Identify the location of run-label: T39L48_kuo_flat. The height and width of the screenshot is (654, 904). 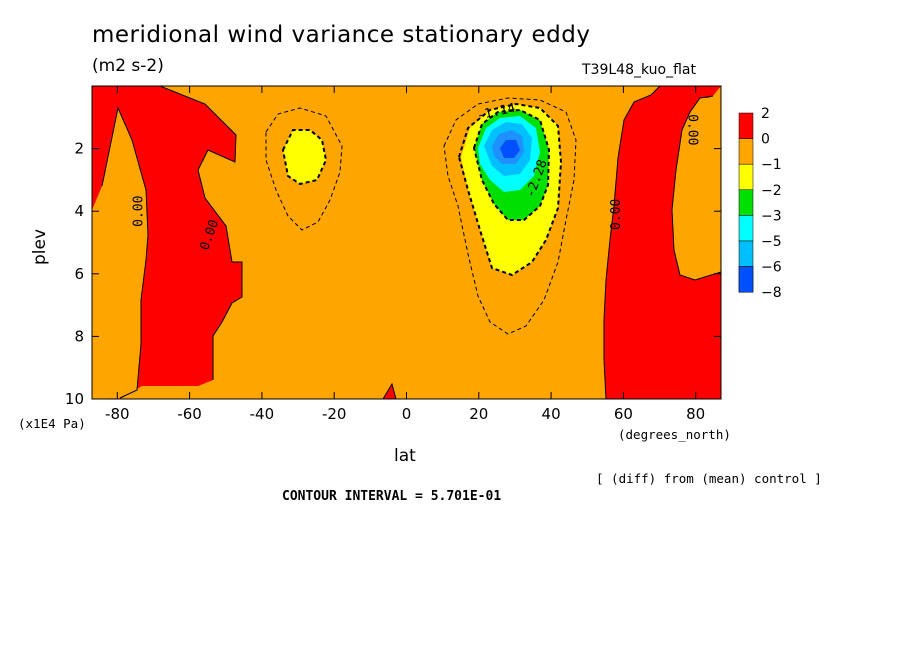
(639, 70).